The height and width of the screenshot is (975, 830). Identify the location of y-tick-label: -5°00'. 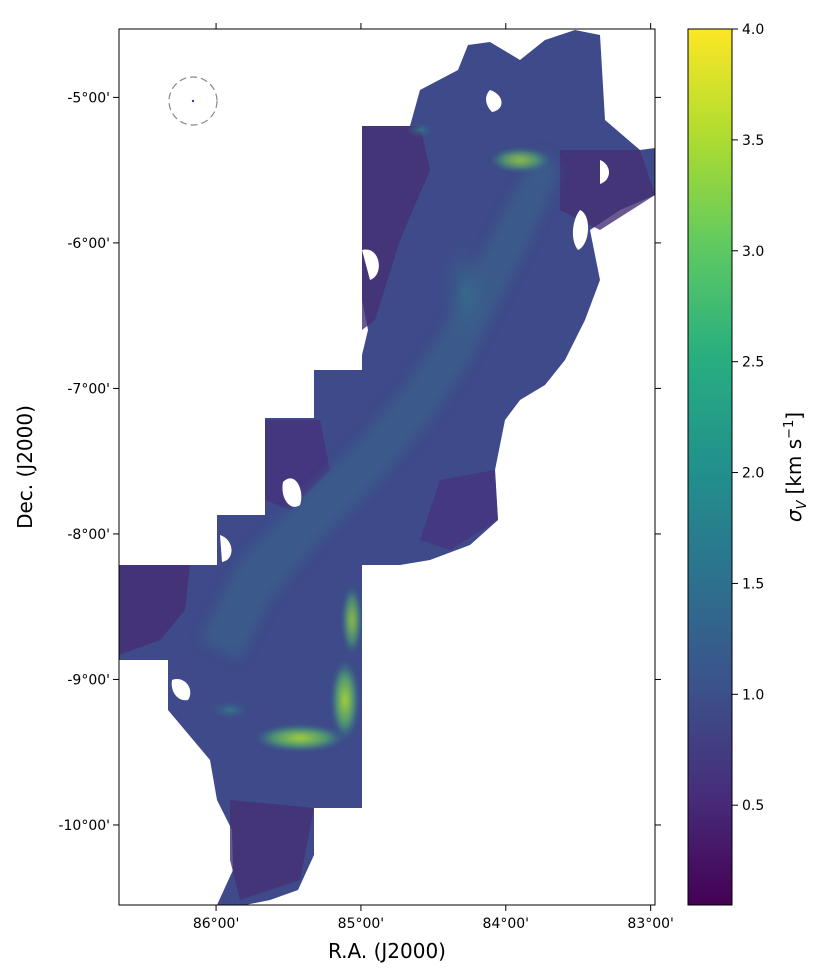
(88, 98).